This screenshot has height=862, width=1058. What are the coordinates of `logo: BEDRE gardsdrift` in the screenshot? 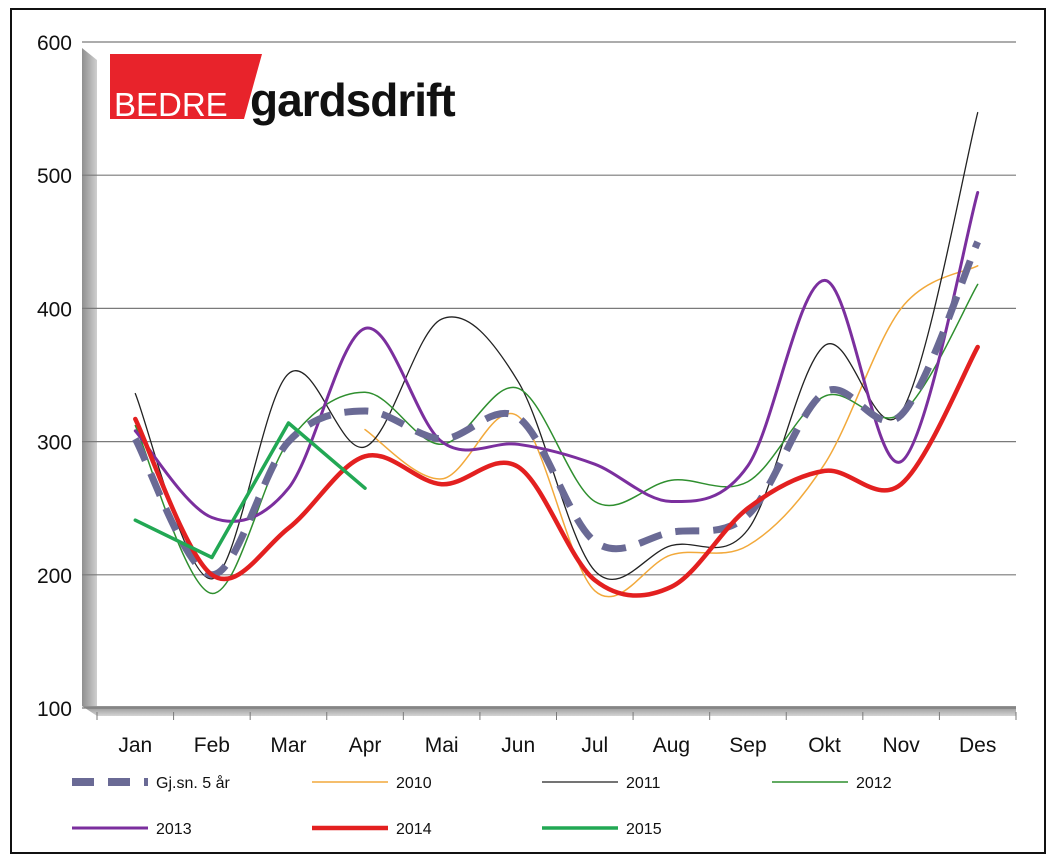 It's located at (283, 90).